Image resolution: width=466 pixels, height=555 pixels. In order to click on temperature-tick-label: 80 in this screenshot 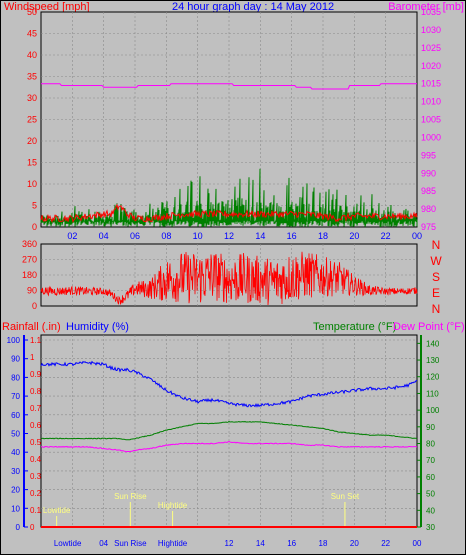, I will do `click(430, 444)`.